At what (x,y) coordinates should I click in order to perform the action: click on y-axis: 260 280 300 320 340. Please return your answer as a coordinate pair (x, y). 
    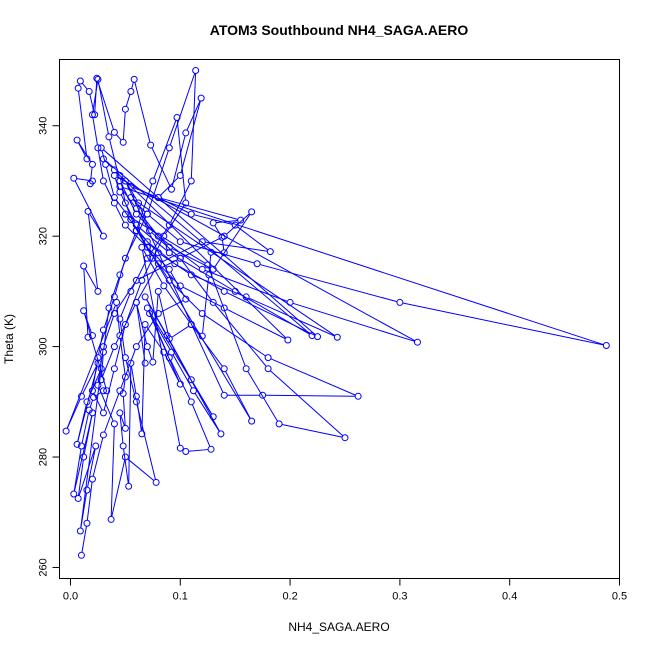
    Looking at the image, I should click on (49, 347).